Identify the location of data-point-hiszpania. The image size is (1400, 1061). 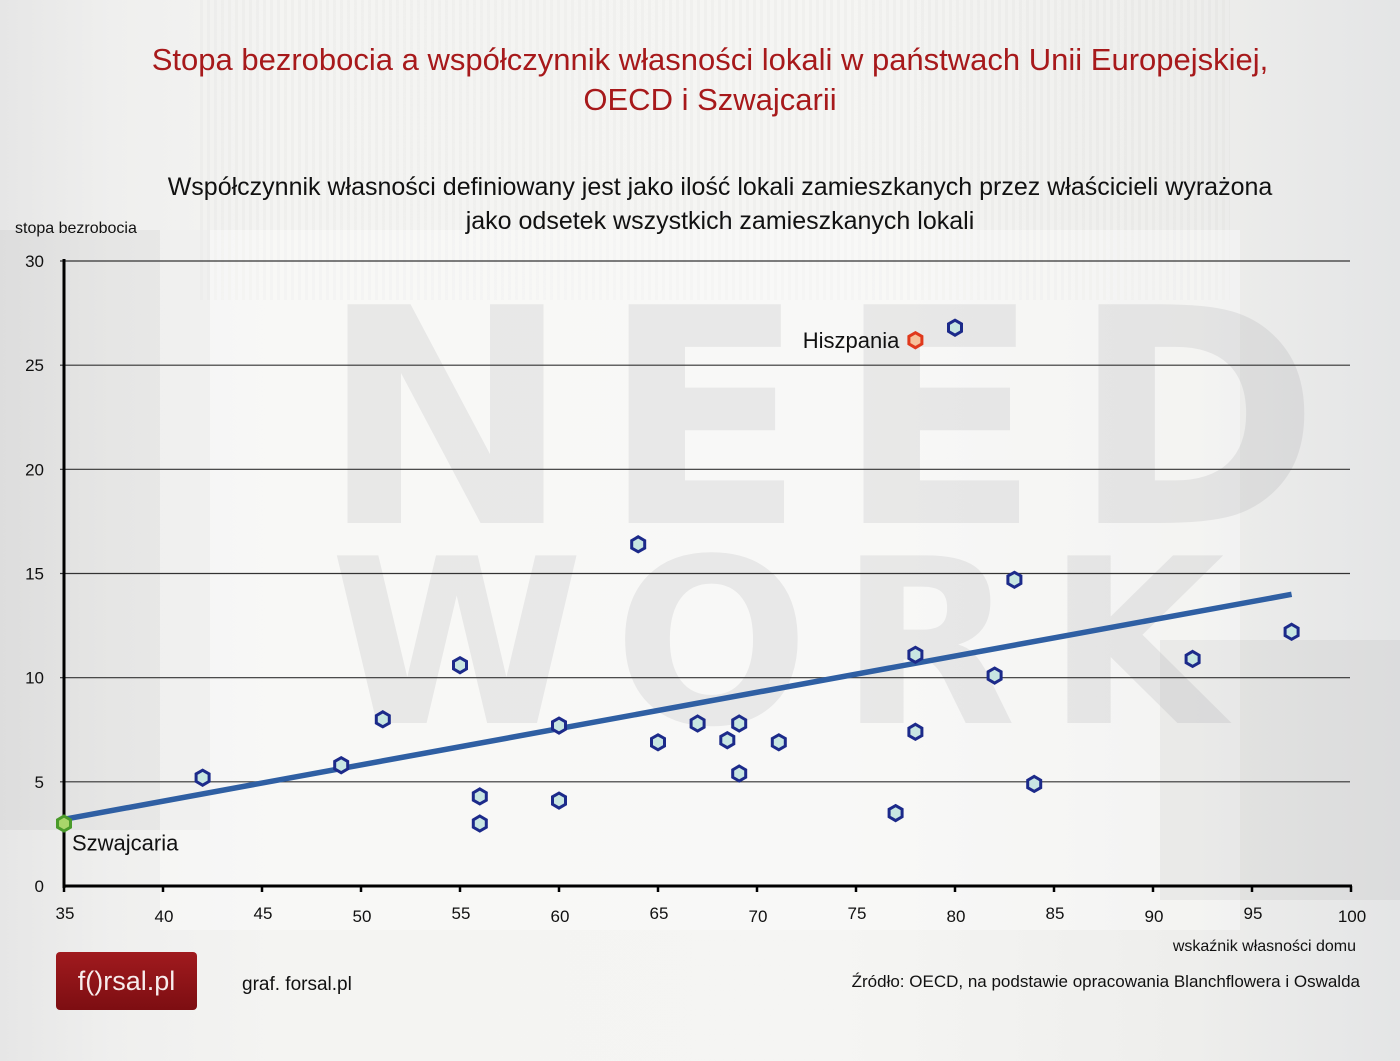
(915, 340).